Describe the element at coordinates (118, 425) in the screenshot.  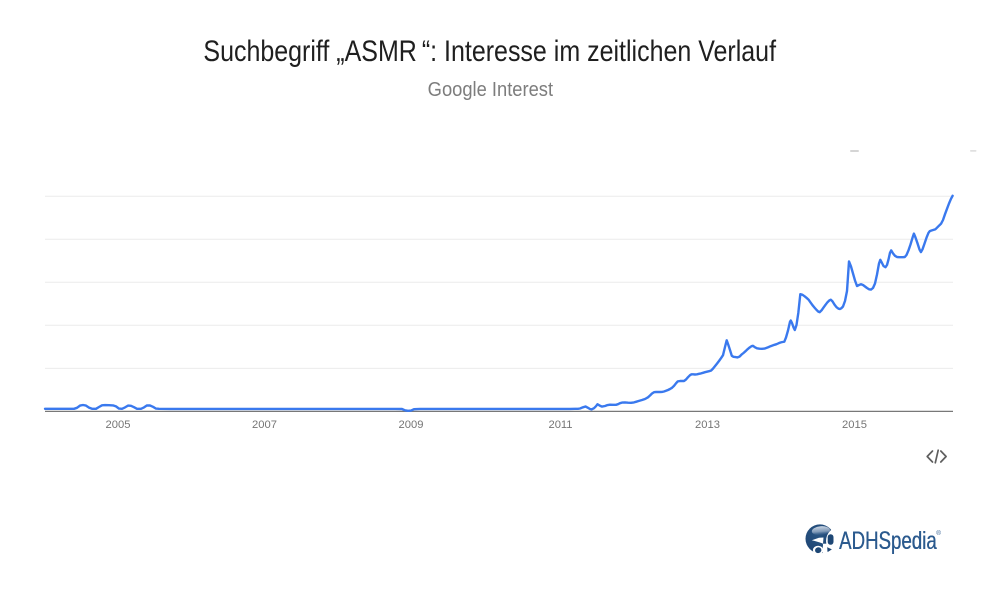
I see `svg-text: 2005` at that location.